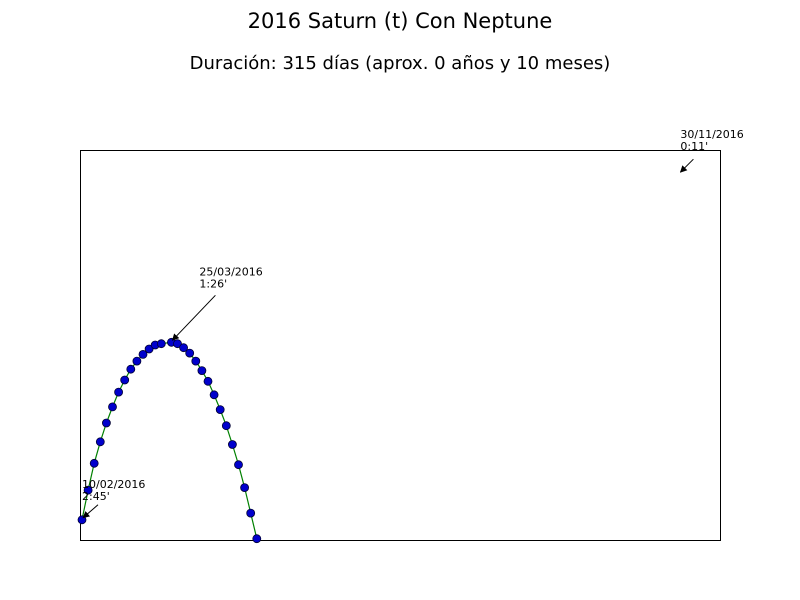  I want to click on annotation-value: 1:26', so click(213, 283).